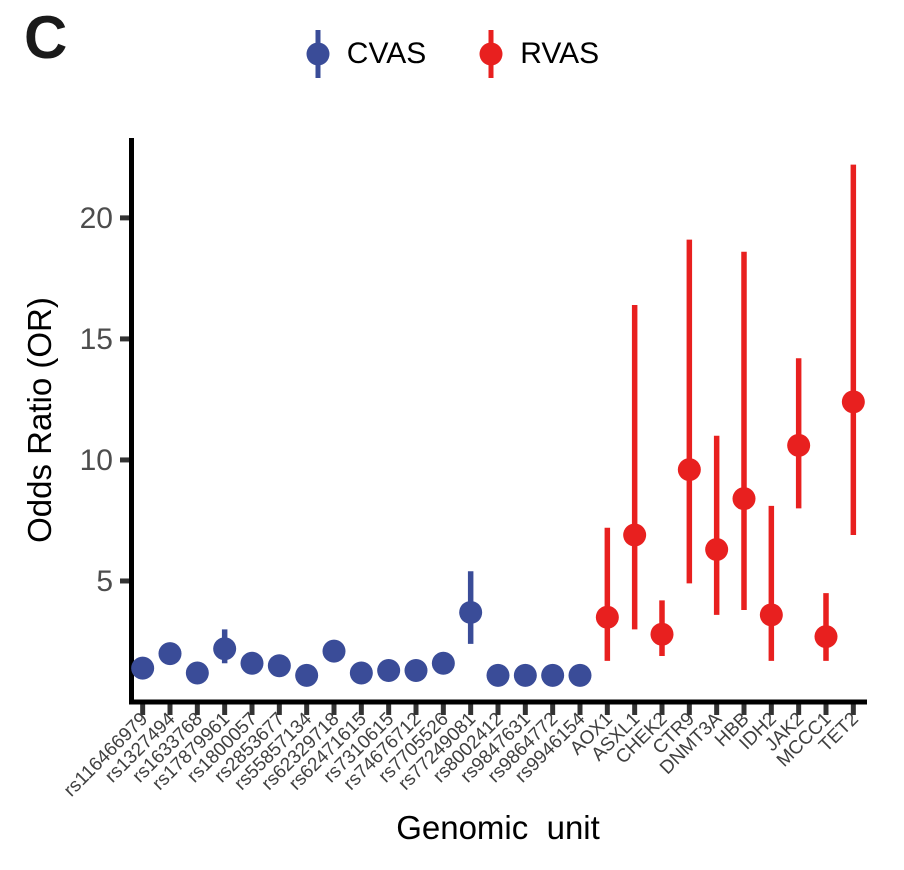 The height and width of the screenshot is (870, 904). Describe the element at coordinates (771, 615) in the screenshot. I see `data-point-IDH2` at that location.